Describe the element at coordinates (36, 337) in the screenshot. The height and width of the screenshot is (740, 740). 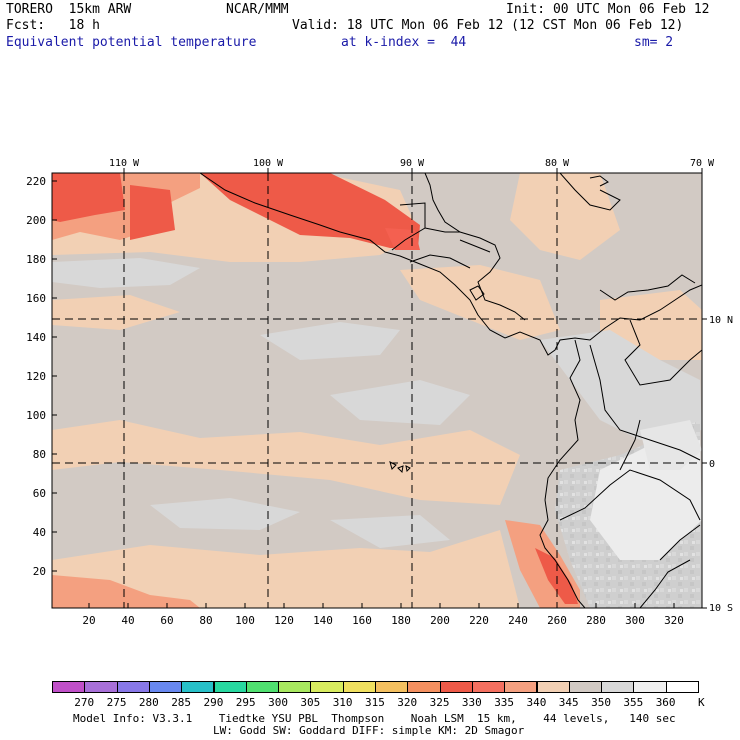
I see `y-tick-label: 140` at that location.